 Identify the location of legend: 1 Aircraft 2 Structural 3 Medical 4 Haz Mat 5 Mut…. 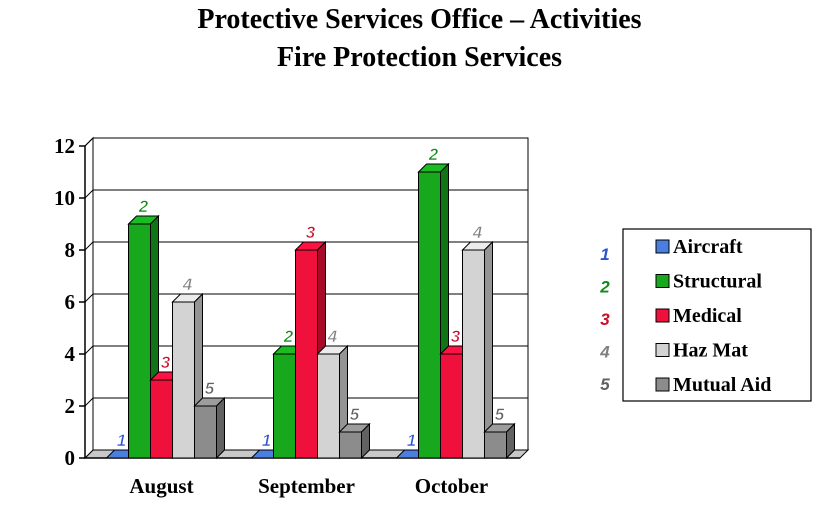
(705, 315).